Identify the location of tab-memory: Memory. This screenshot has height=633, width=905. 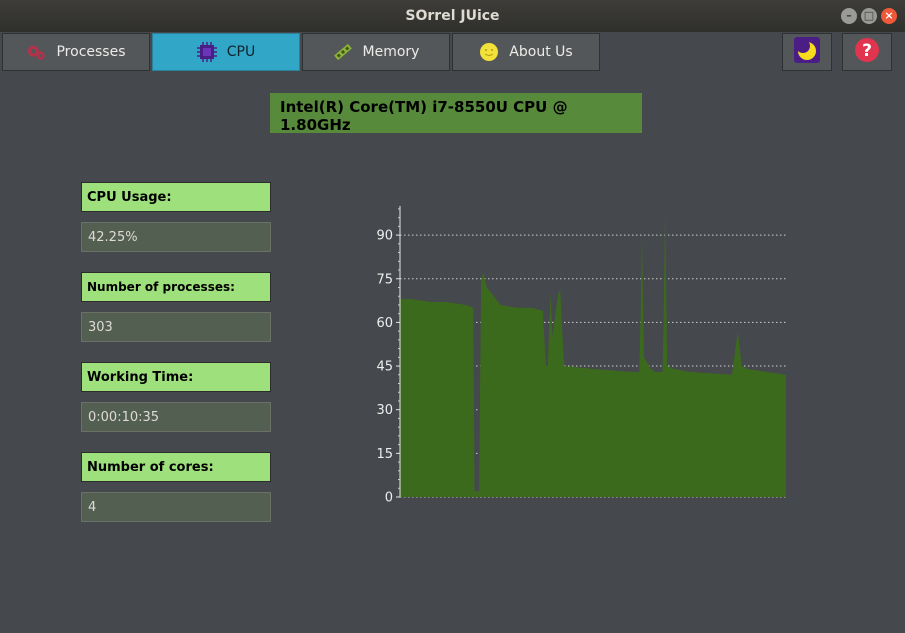
(376, 52).